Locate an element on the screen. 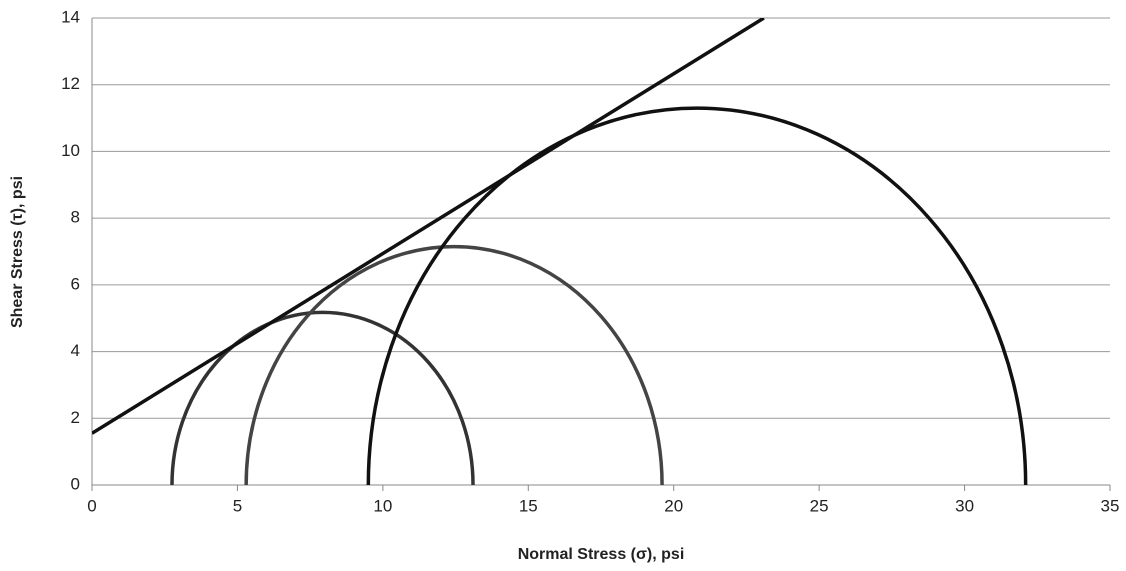 This screenshot has width=1126, height=571. mohr-circle is located at coordinates (322, 398).